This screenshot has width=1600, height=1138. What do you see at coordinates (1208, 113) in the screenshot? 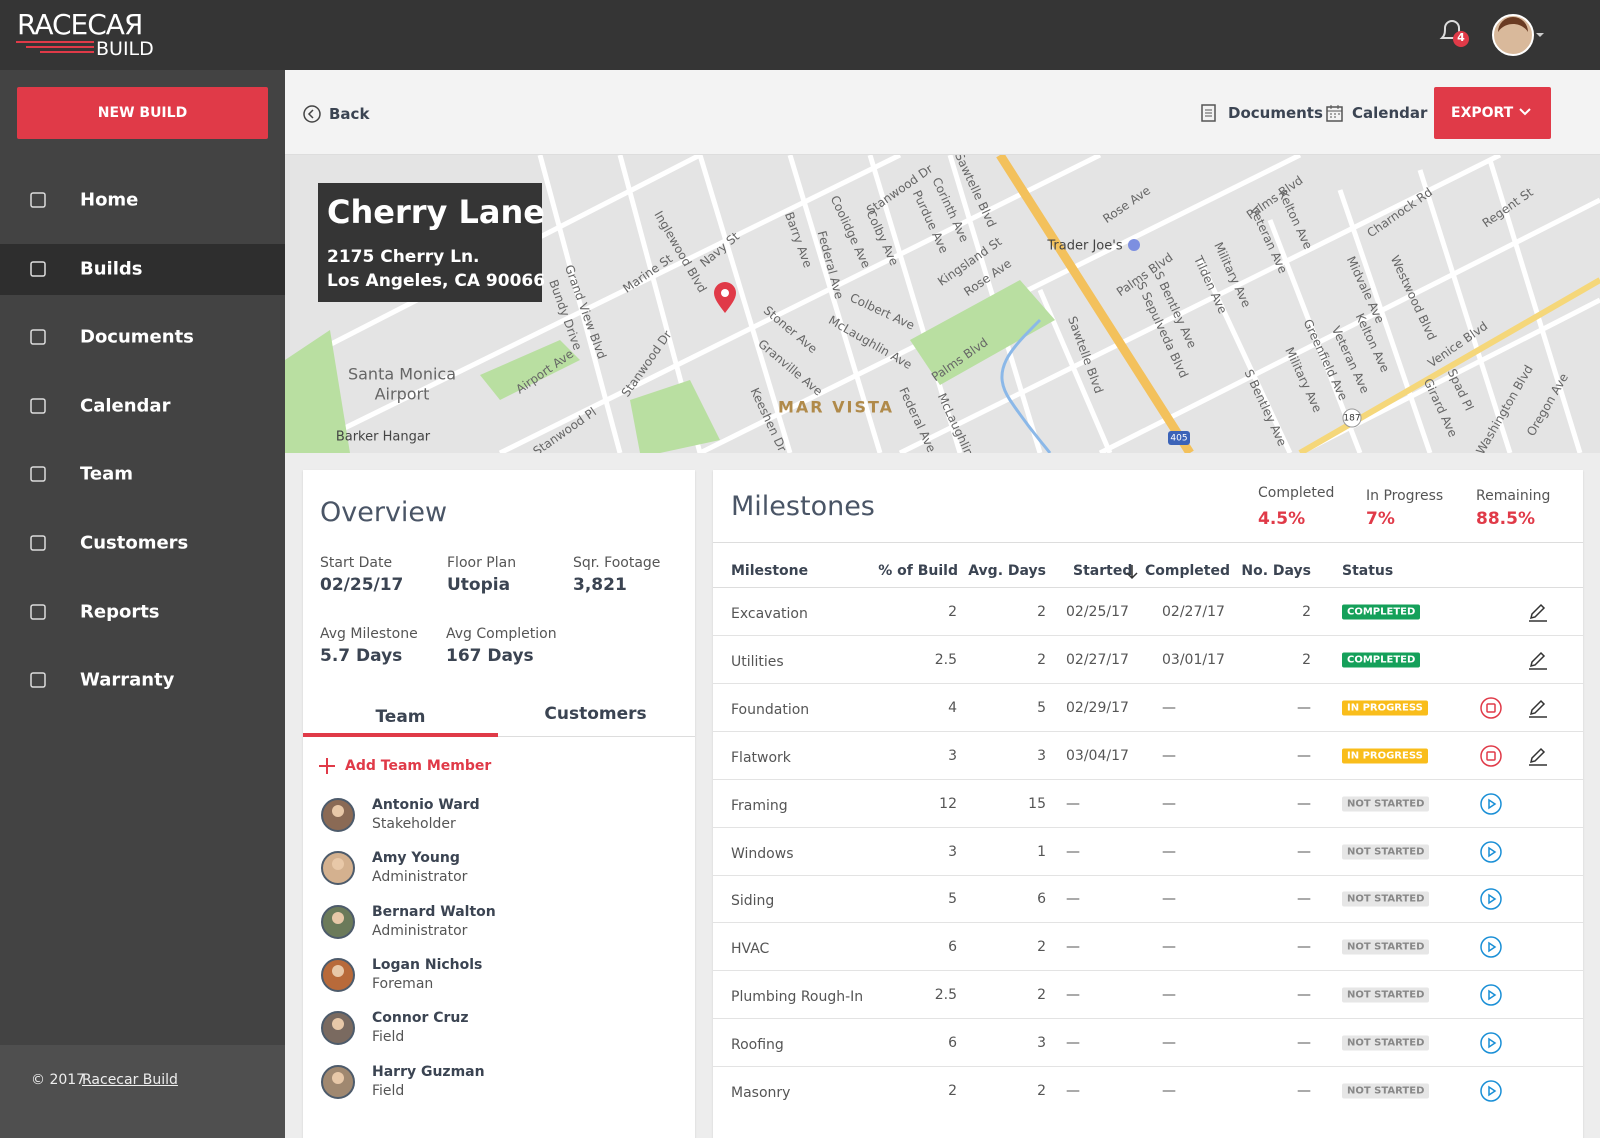
I see `documents-icon` at bounding box center [1208, 113].